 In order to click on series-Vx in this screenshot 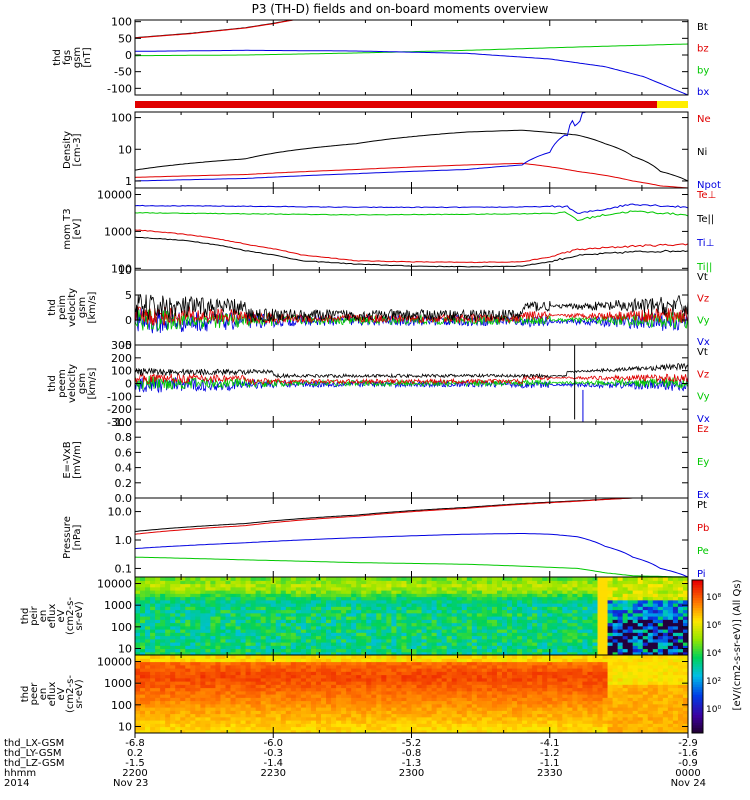, I will do `click(411, 321)`.